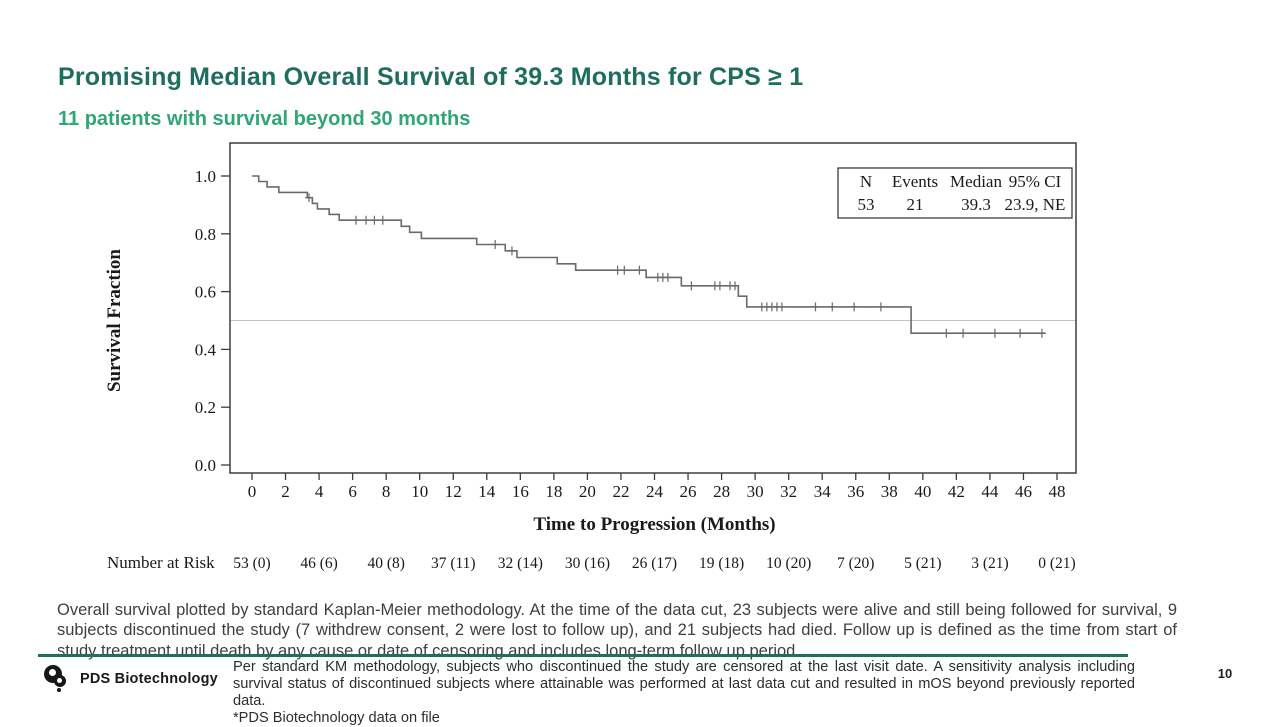 This screenshot has width=1280, height=727. I want to click on svg-text: 38, so click(889, 491).